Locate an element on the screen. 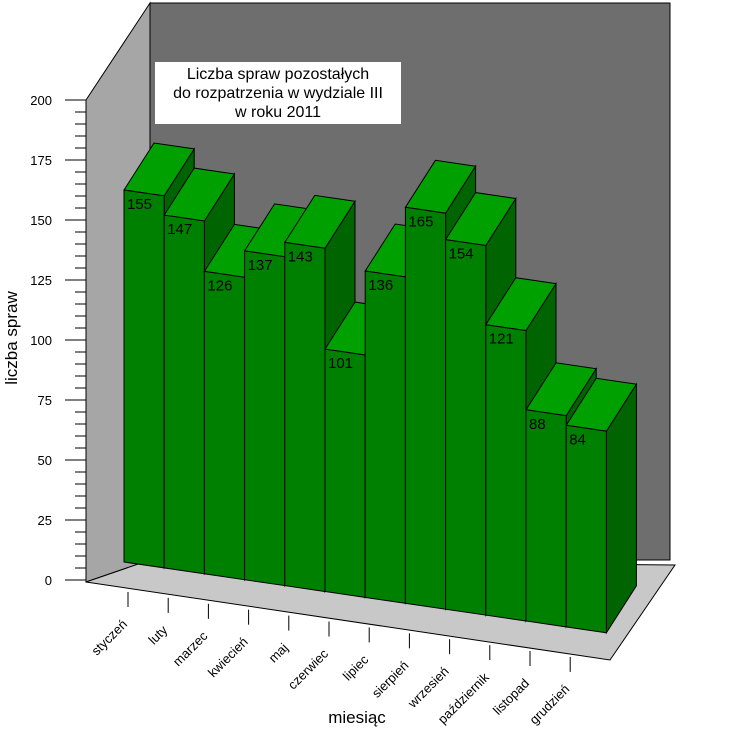  title-line-2: do rozpatrzenia w wydziale III is located at coordinates (278, 93).